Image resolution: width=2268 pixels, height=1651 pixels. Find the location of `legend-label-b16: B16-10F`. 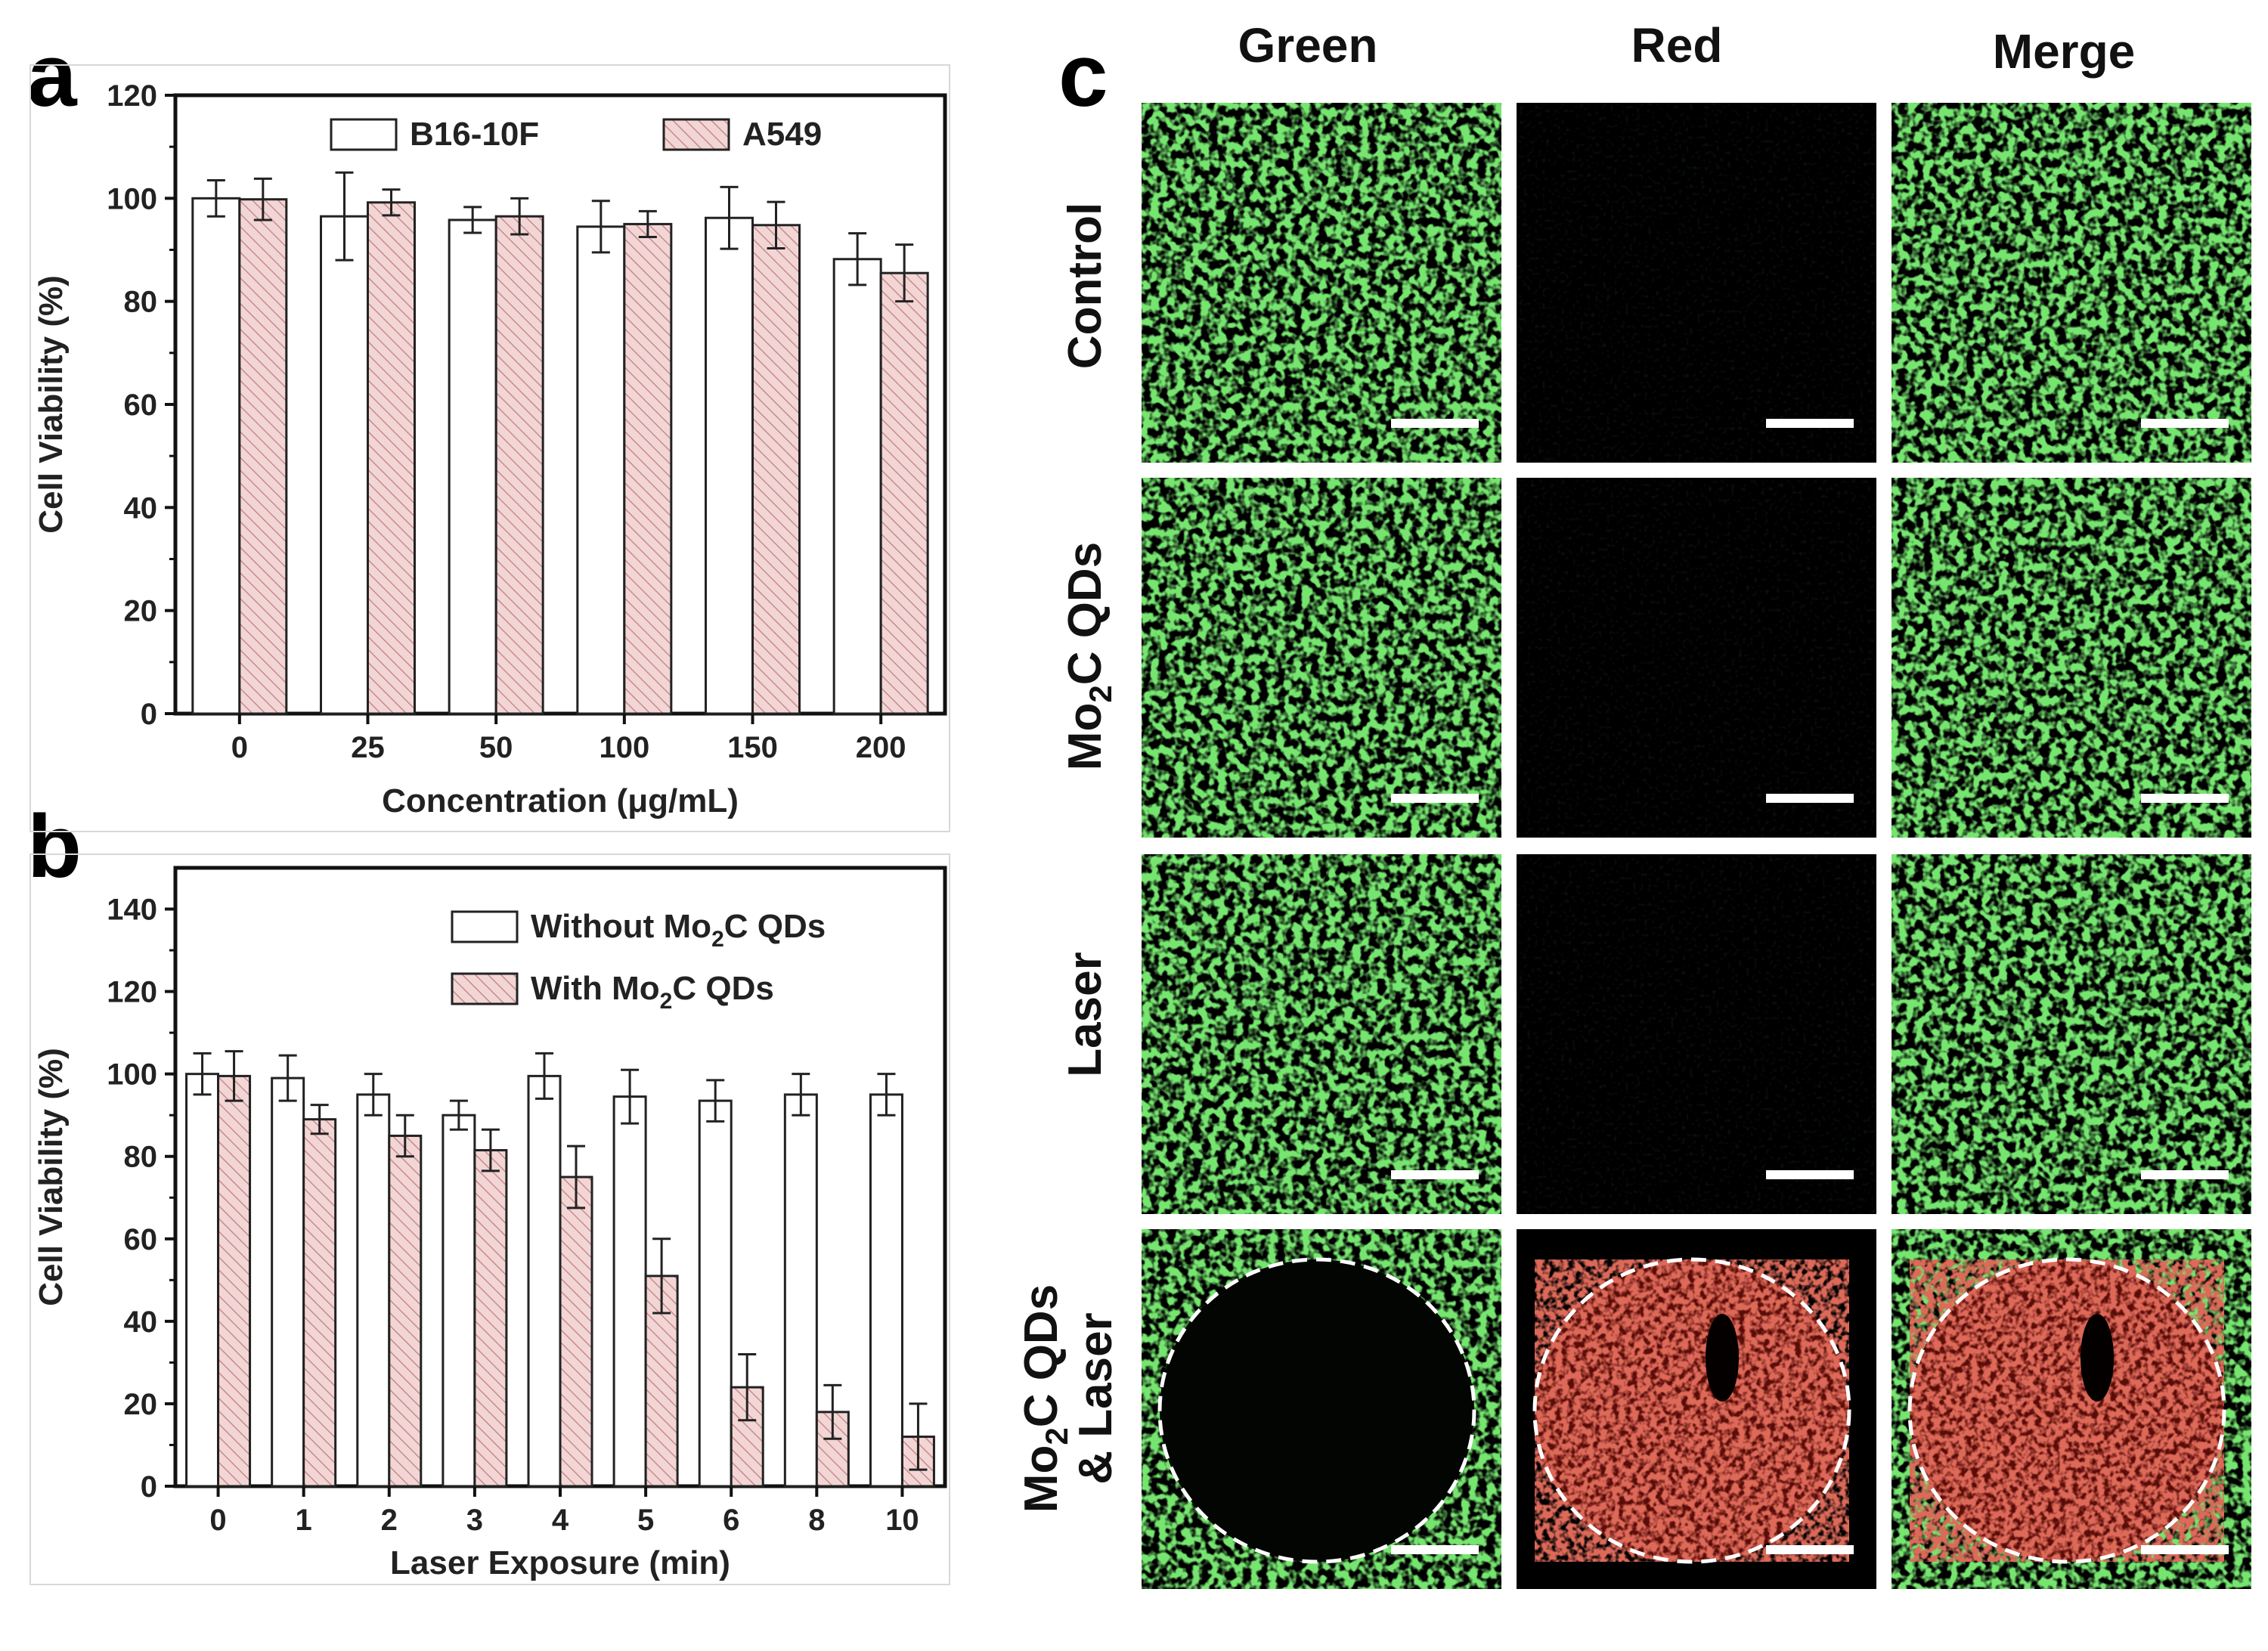

legend-label-b16: B16-10F is located at coordinates (475, 134).